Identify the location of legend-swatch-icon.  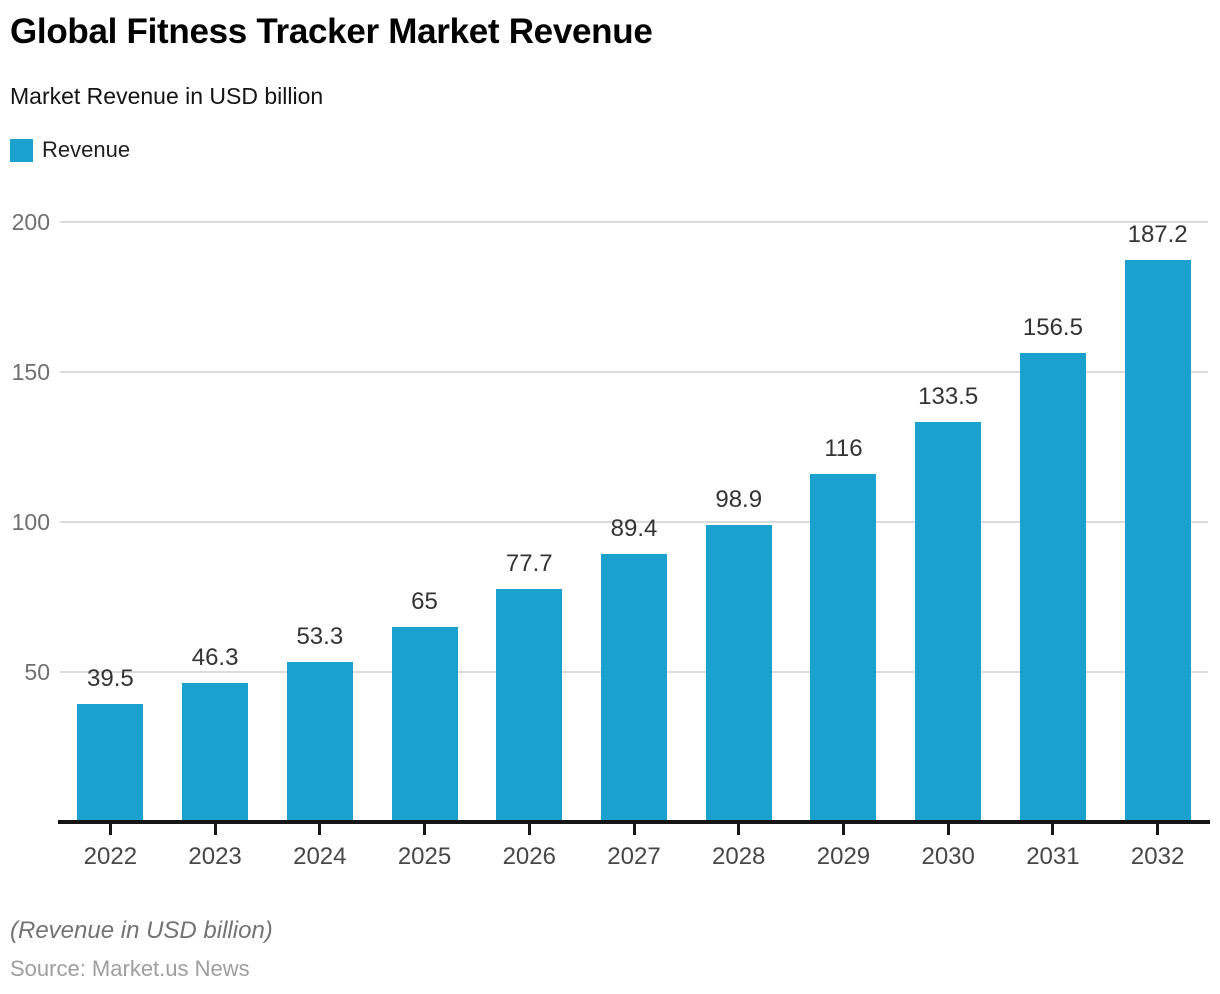
(21, 150).